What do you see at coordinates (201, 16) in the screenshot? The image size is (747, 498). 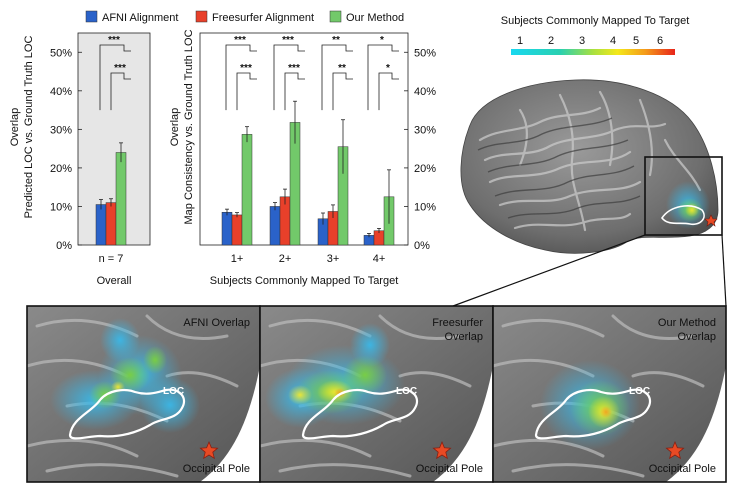 I see `legend-swatch-freesurfer` at bounding box center [201, 16].